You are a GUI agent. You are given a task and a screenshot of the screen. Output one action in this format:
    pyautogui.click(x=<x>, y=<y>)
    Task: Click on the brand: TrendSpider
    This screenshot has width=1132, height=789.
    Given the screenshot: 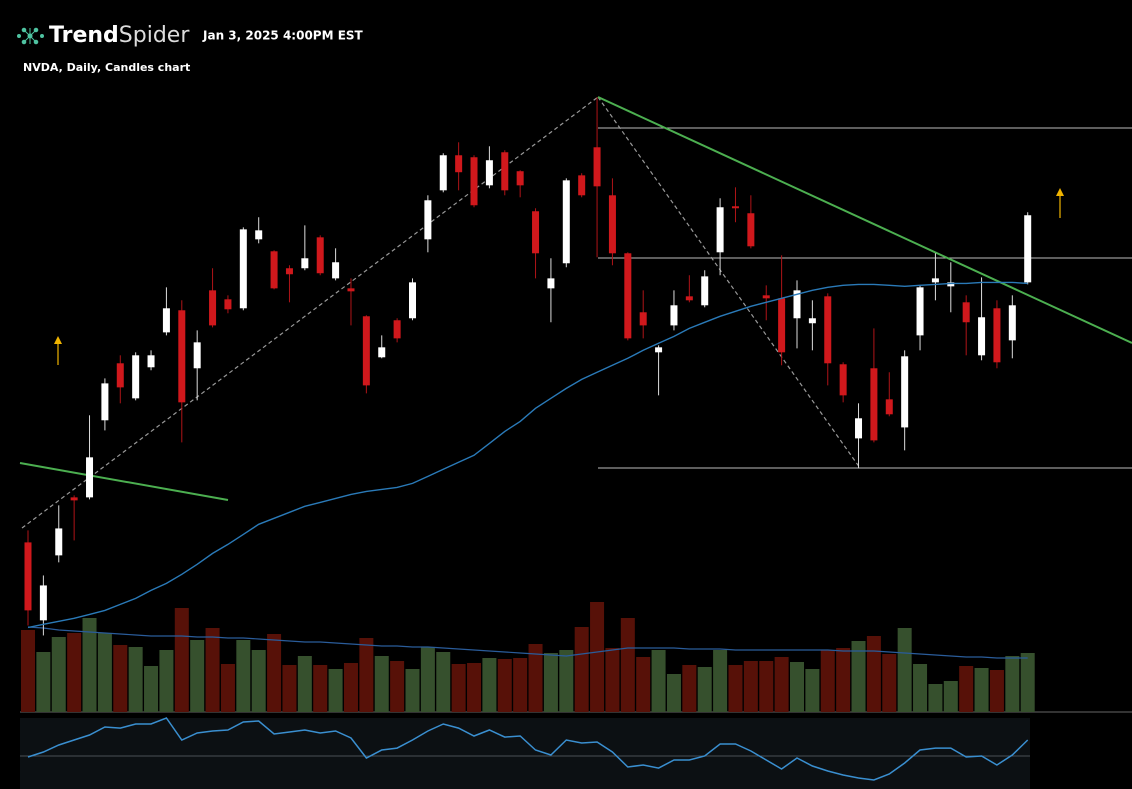 What is the action you would take?
    pyautogui.click(x=119, y=35)
    